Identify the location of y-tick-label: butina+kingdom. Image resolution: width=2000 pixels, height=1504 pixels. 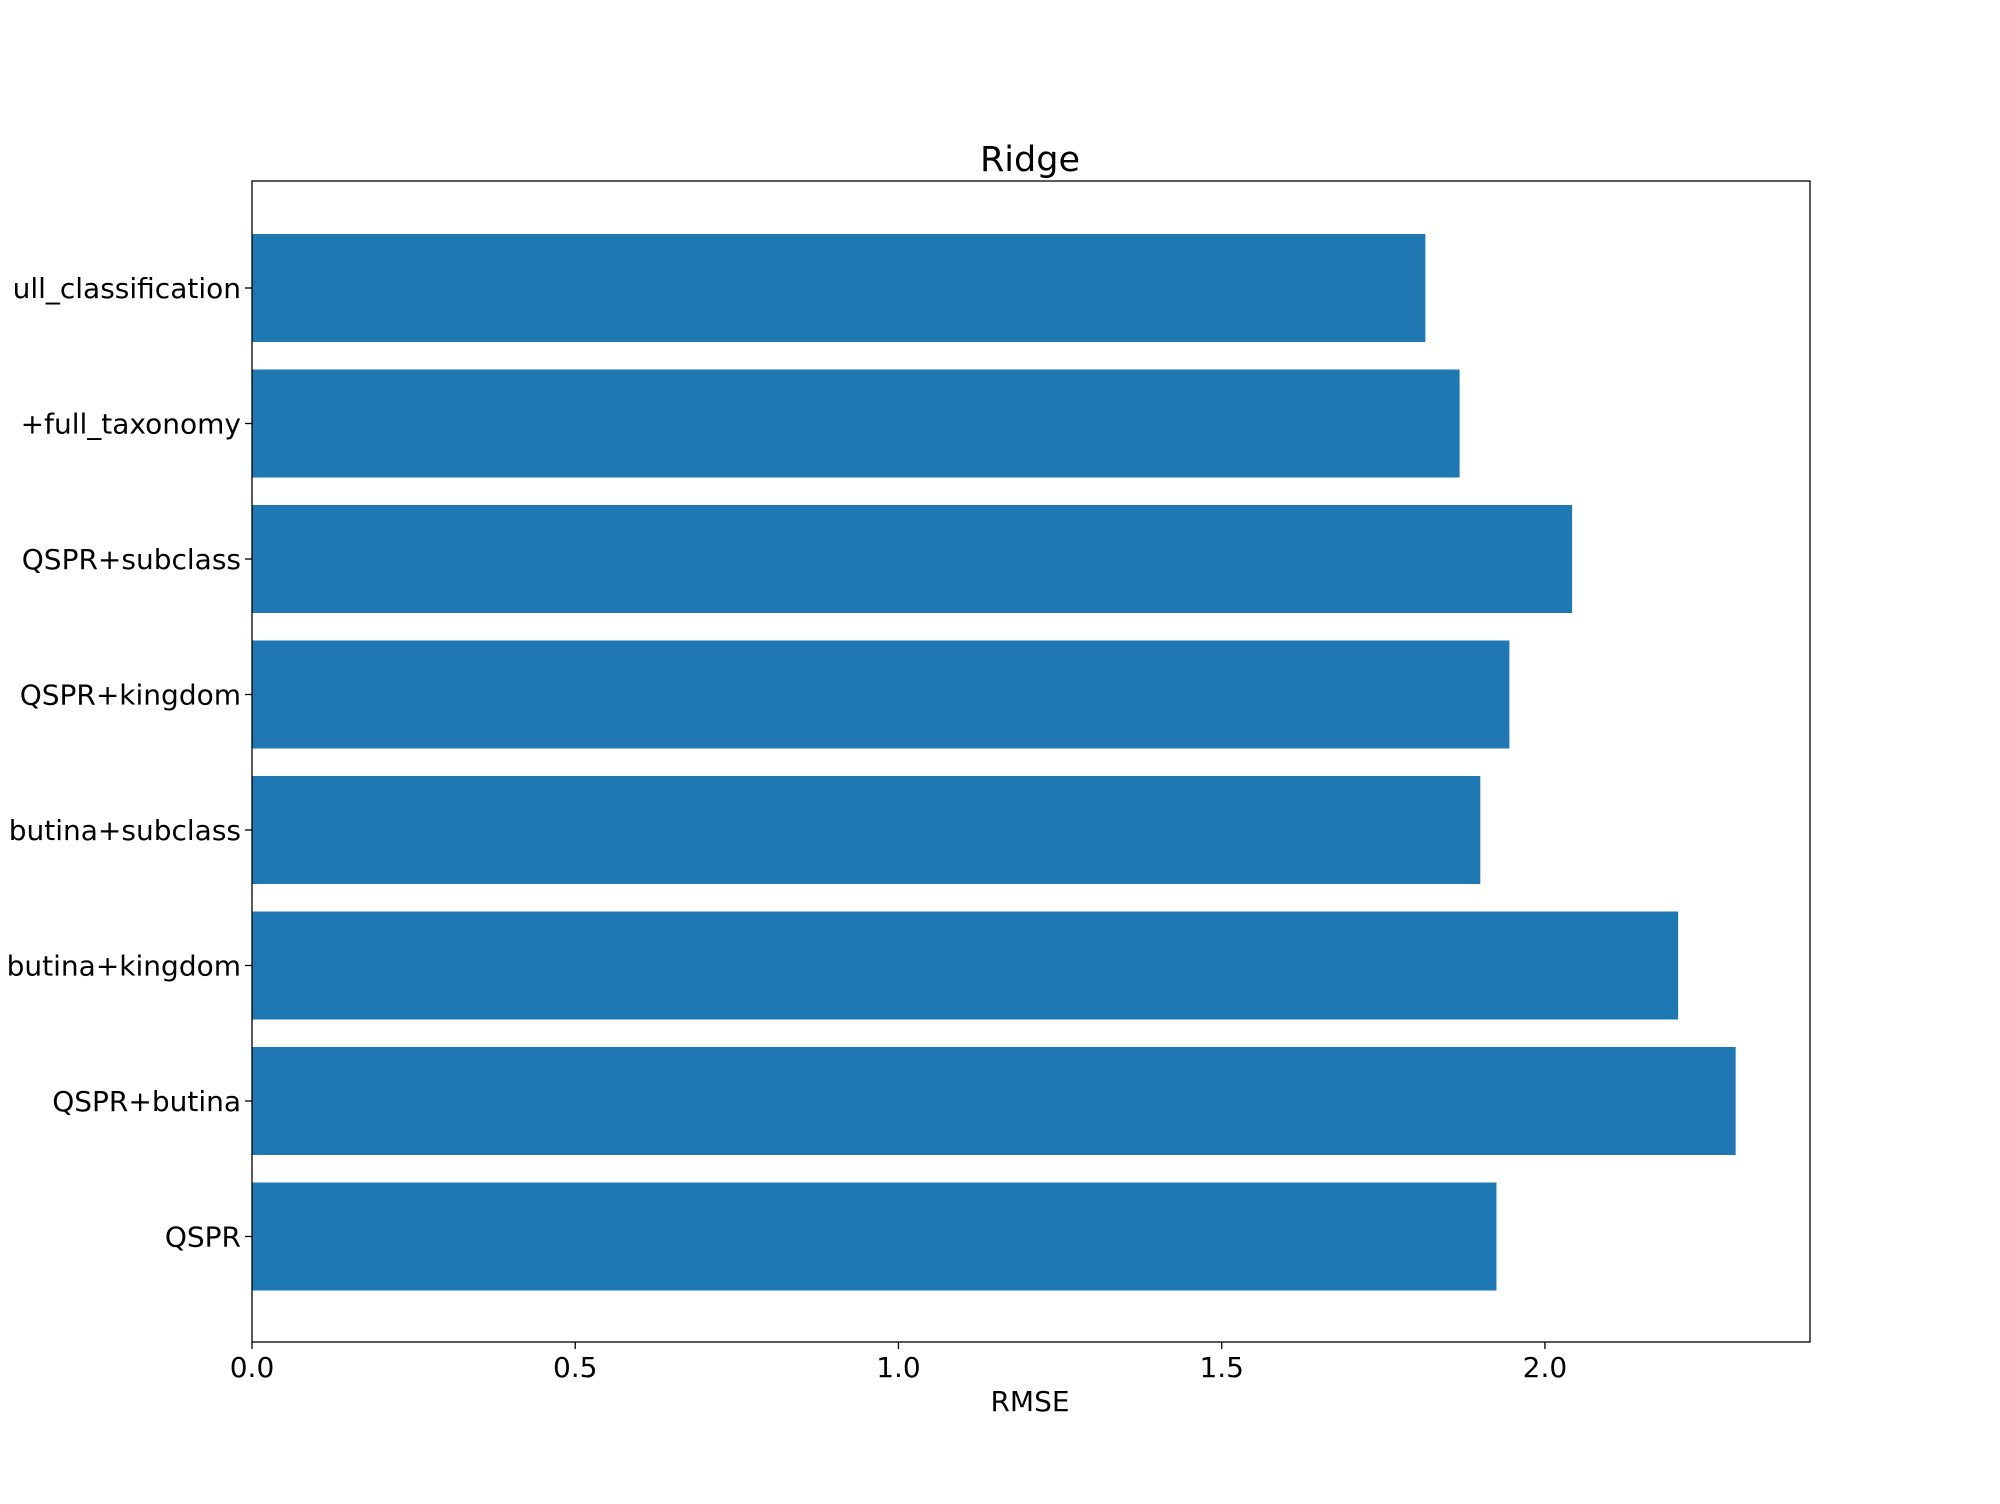
(124, 966).